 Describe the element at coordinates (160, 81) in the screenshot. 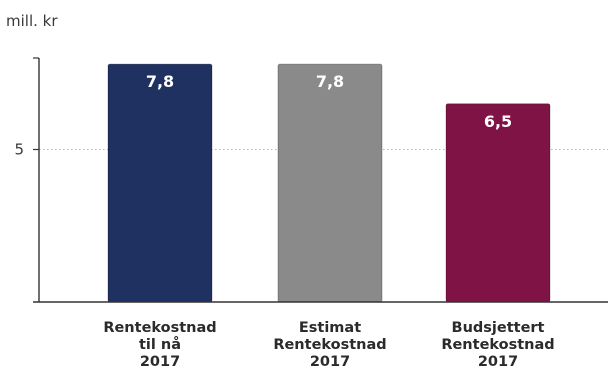

I see `data-label-1: 7,8` at that location.